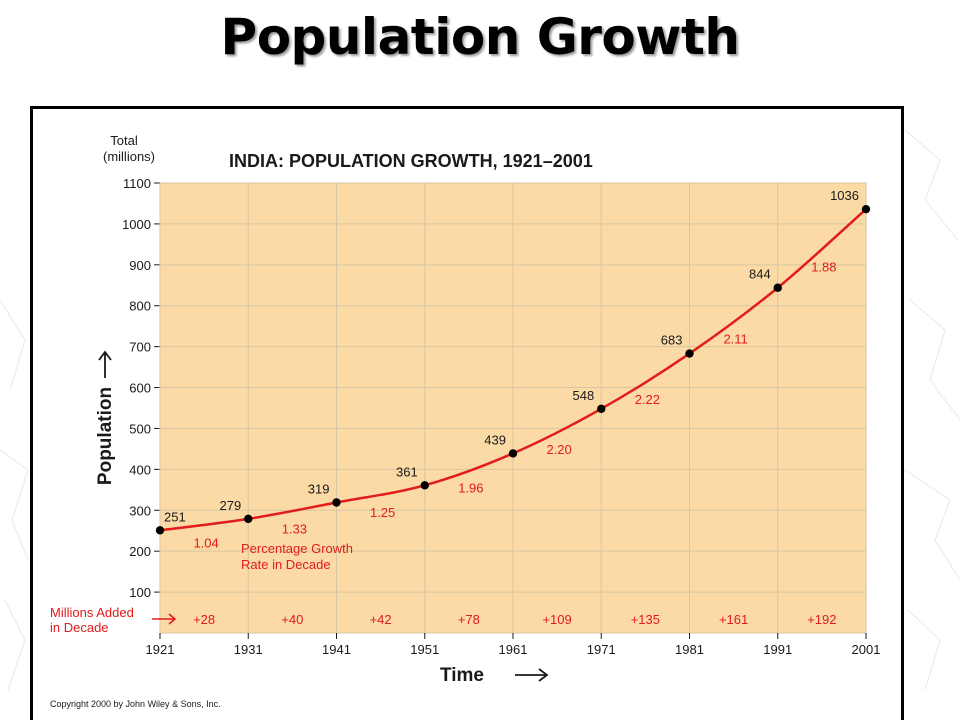  Describe the element at coordinates (645, 619) in the screenshot. I see `millions-added-value: +135` at that location.